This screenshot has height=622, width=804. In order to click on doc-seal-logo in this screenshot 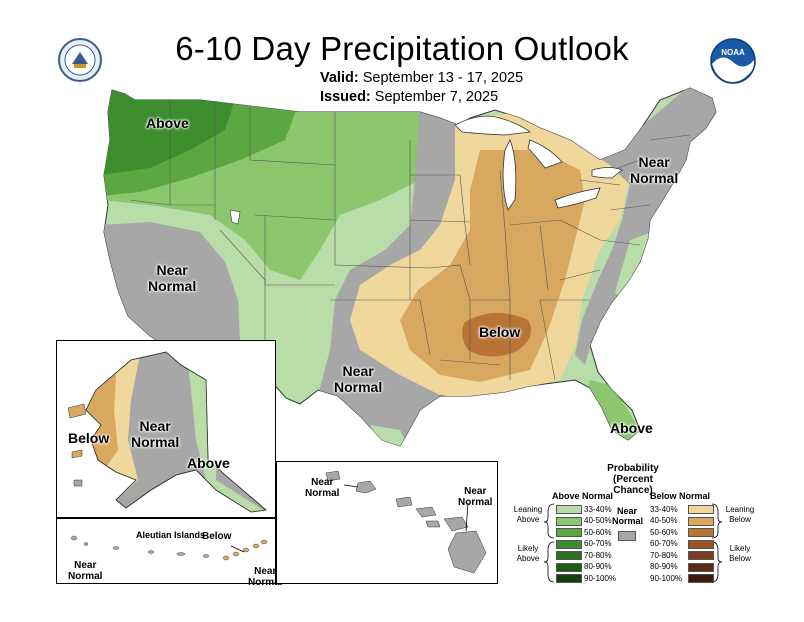, I will do `click(80, 60)`.